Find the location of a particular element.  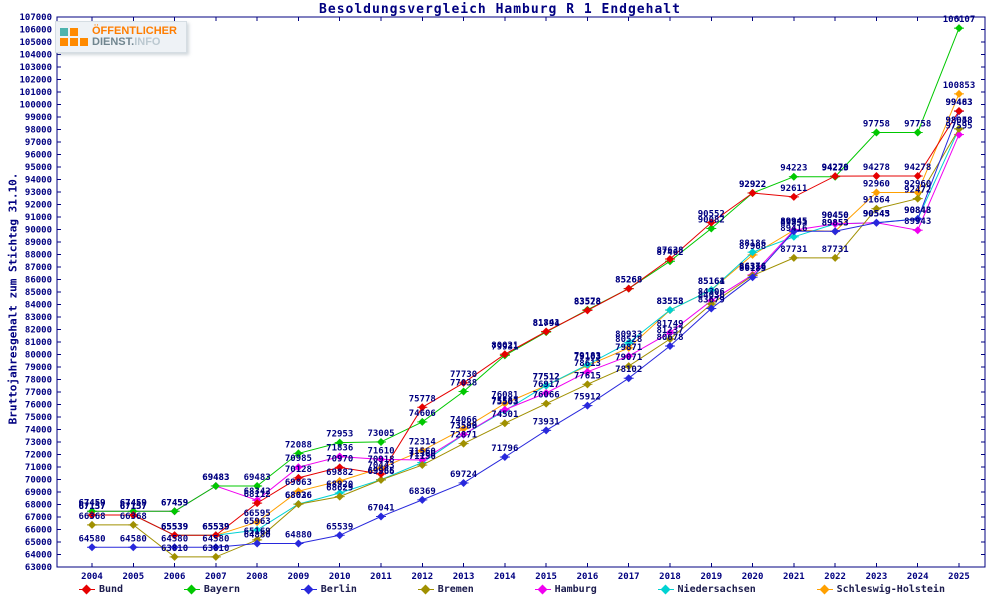

y-tick-label: 91000 is located at coordinates (38, 218).